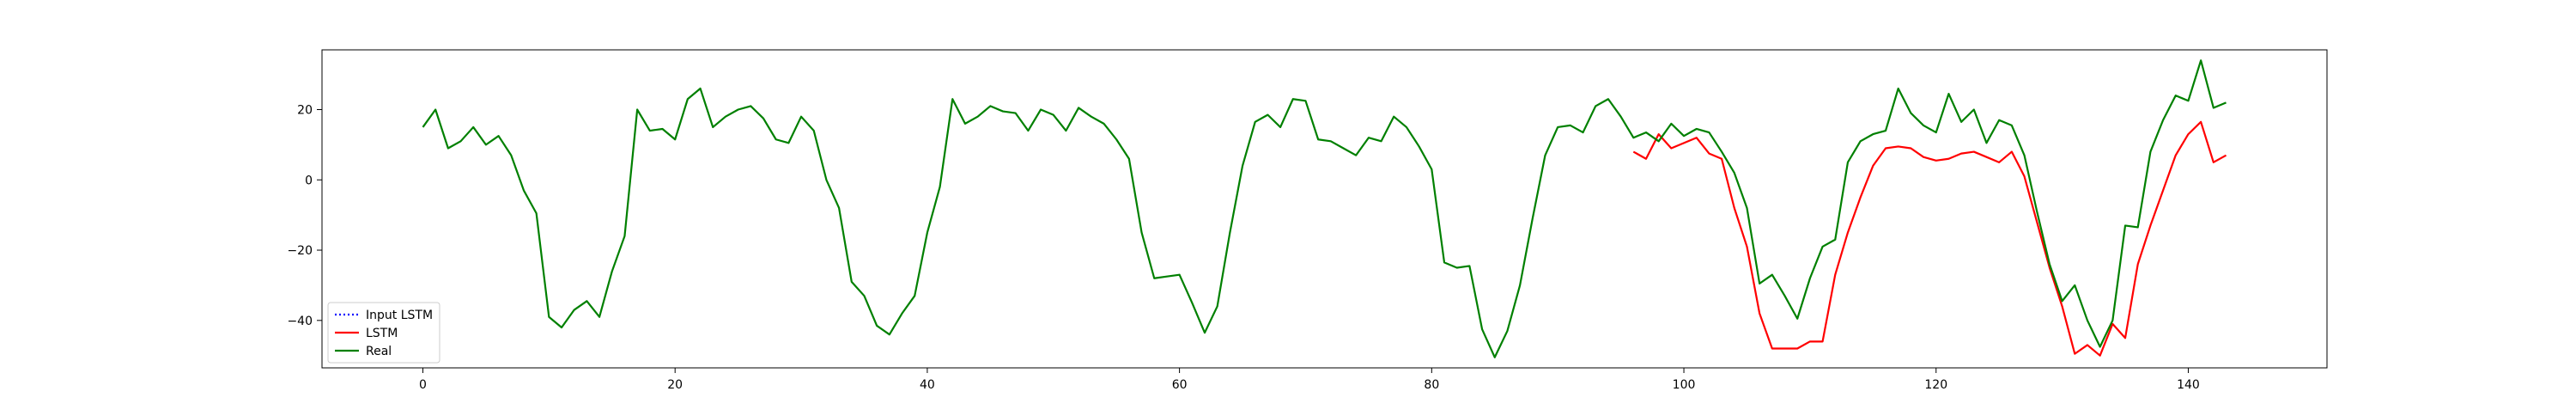  I want to click on x-tick-label: 60, so click(1180, 385).